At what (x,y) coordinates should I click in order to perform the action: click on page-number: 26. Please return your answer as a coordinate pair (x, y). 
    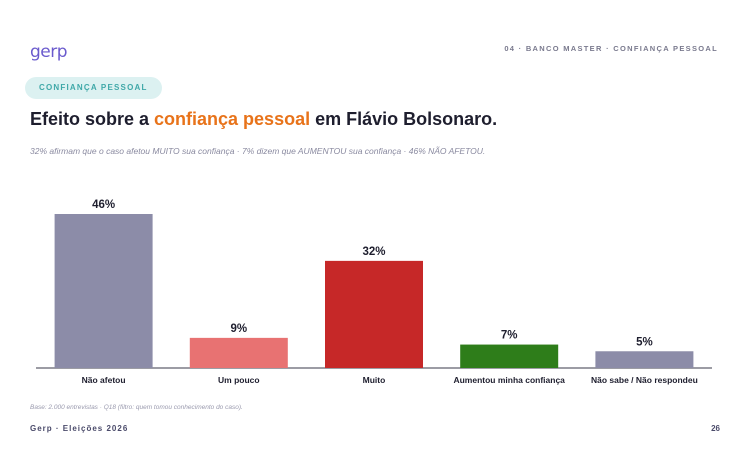
    Looking at the image, I should click on (715, 428).